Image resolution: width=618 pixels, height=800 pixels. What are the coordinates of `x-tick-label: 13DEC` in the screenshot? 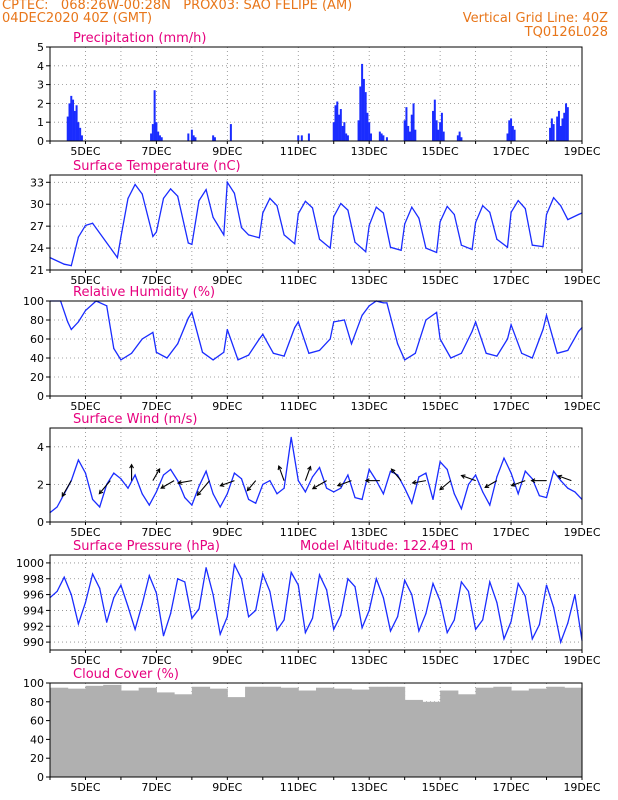 It's located at (369, 280).